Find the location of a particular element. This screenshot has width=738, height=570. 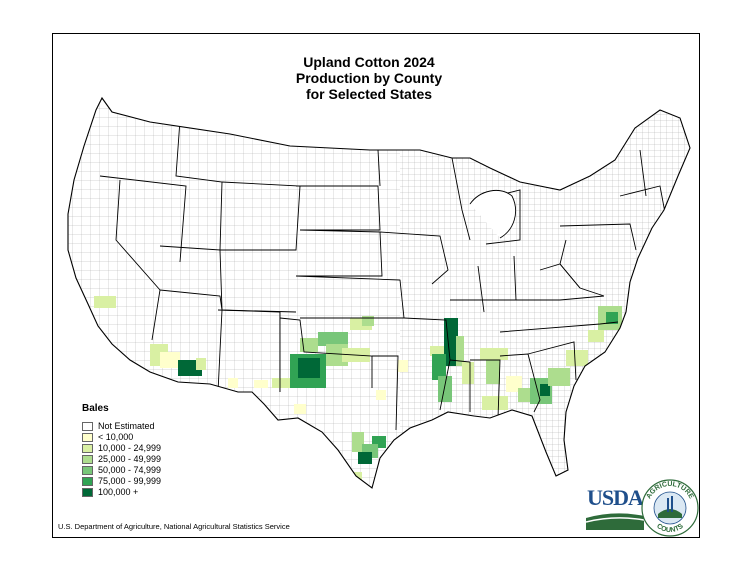

legend-label: Not Estimated is located at coordinates (126, 426).